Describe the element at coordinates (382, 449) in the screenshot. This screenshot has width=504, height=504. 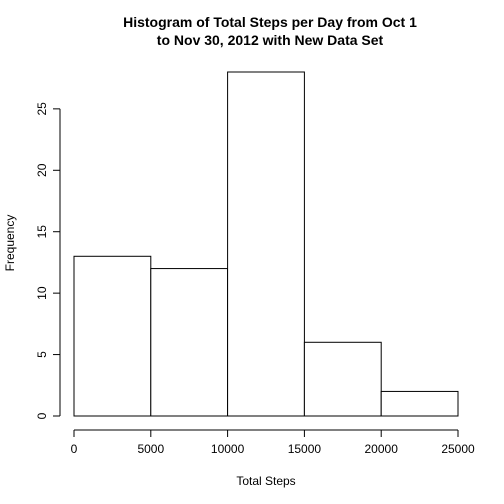
I see `x-tick-label-4: 20000` at that location.